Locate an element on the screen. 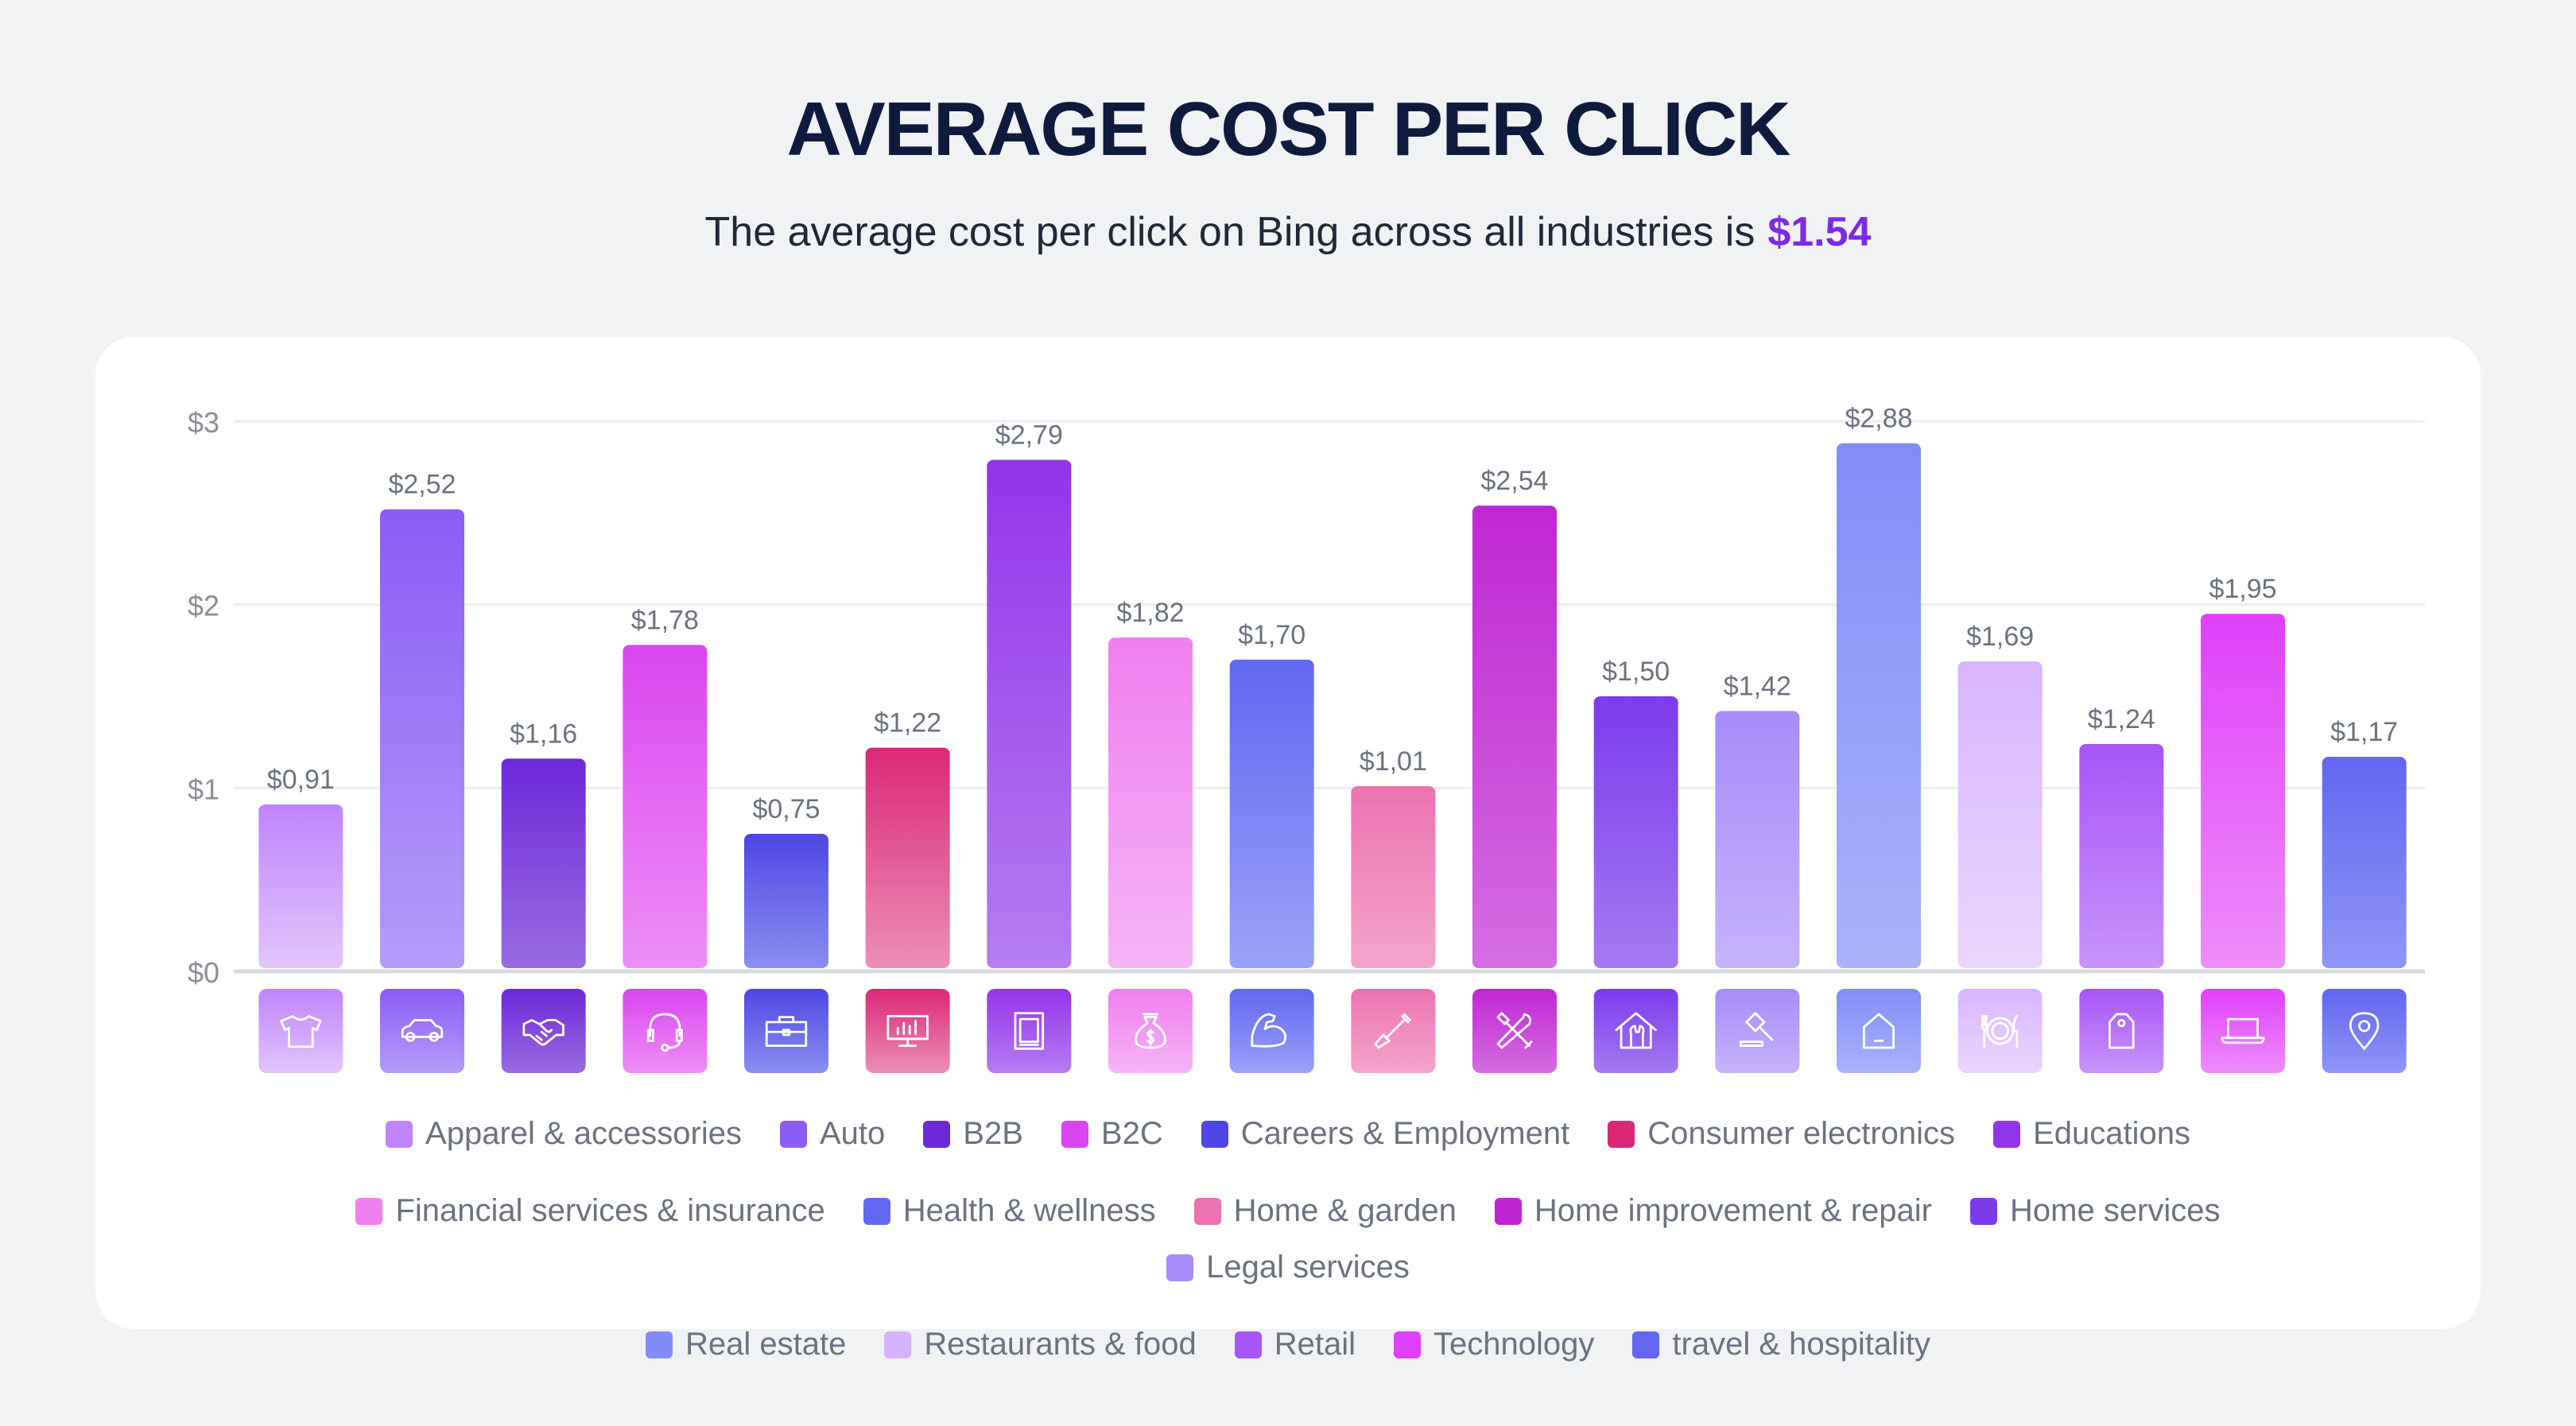 This screenshot has height=1426, width=2576. data-label: $0,91 is located at coordinates (301, 780).